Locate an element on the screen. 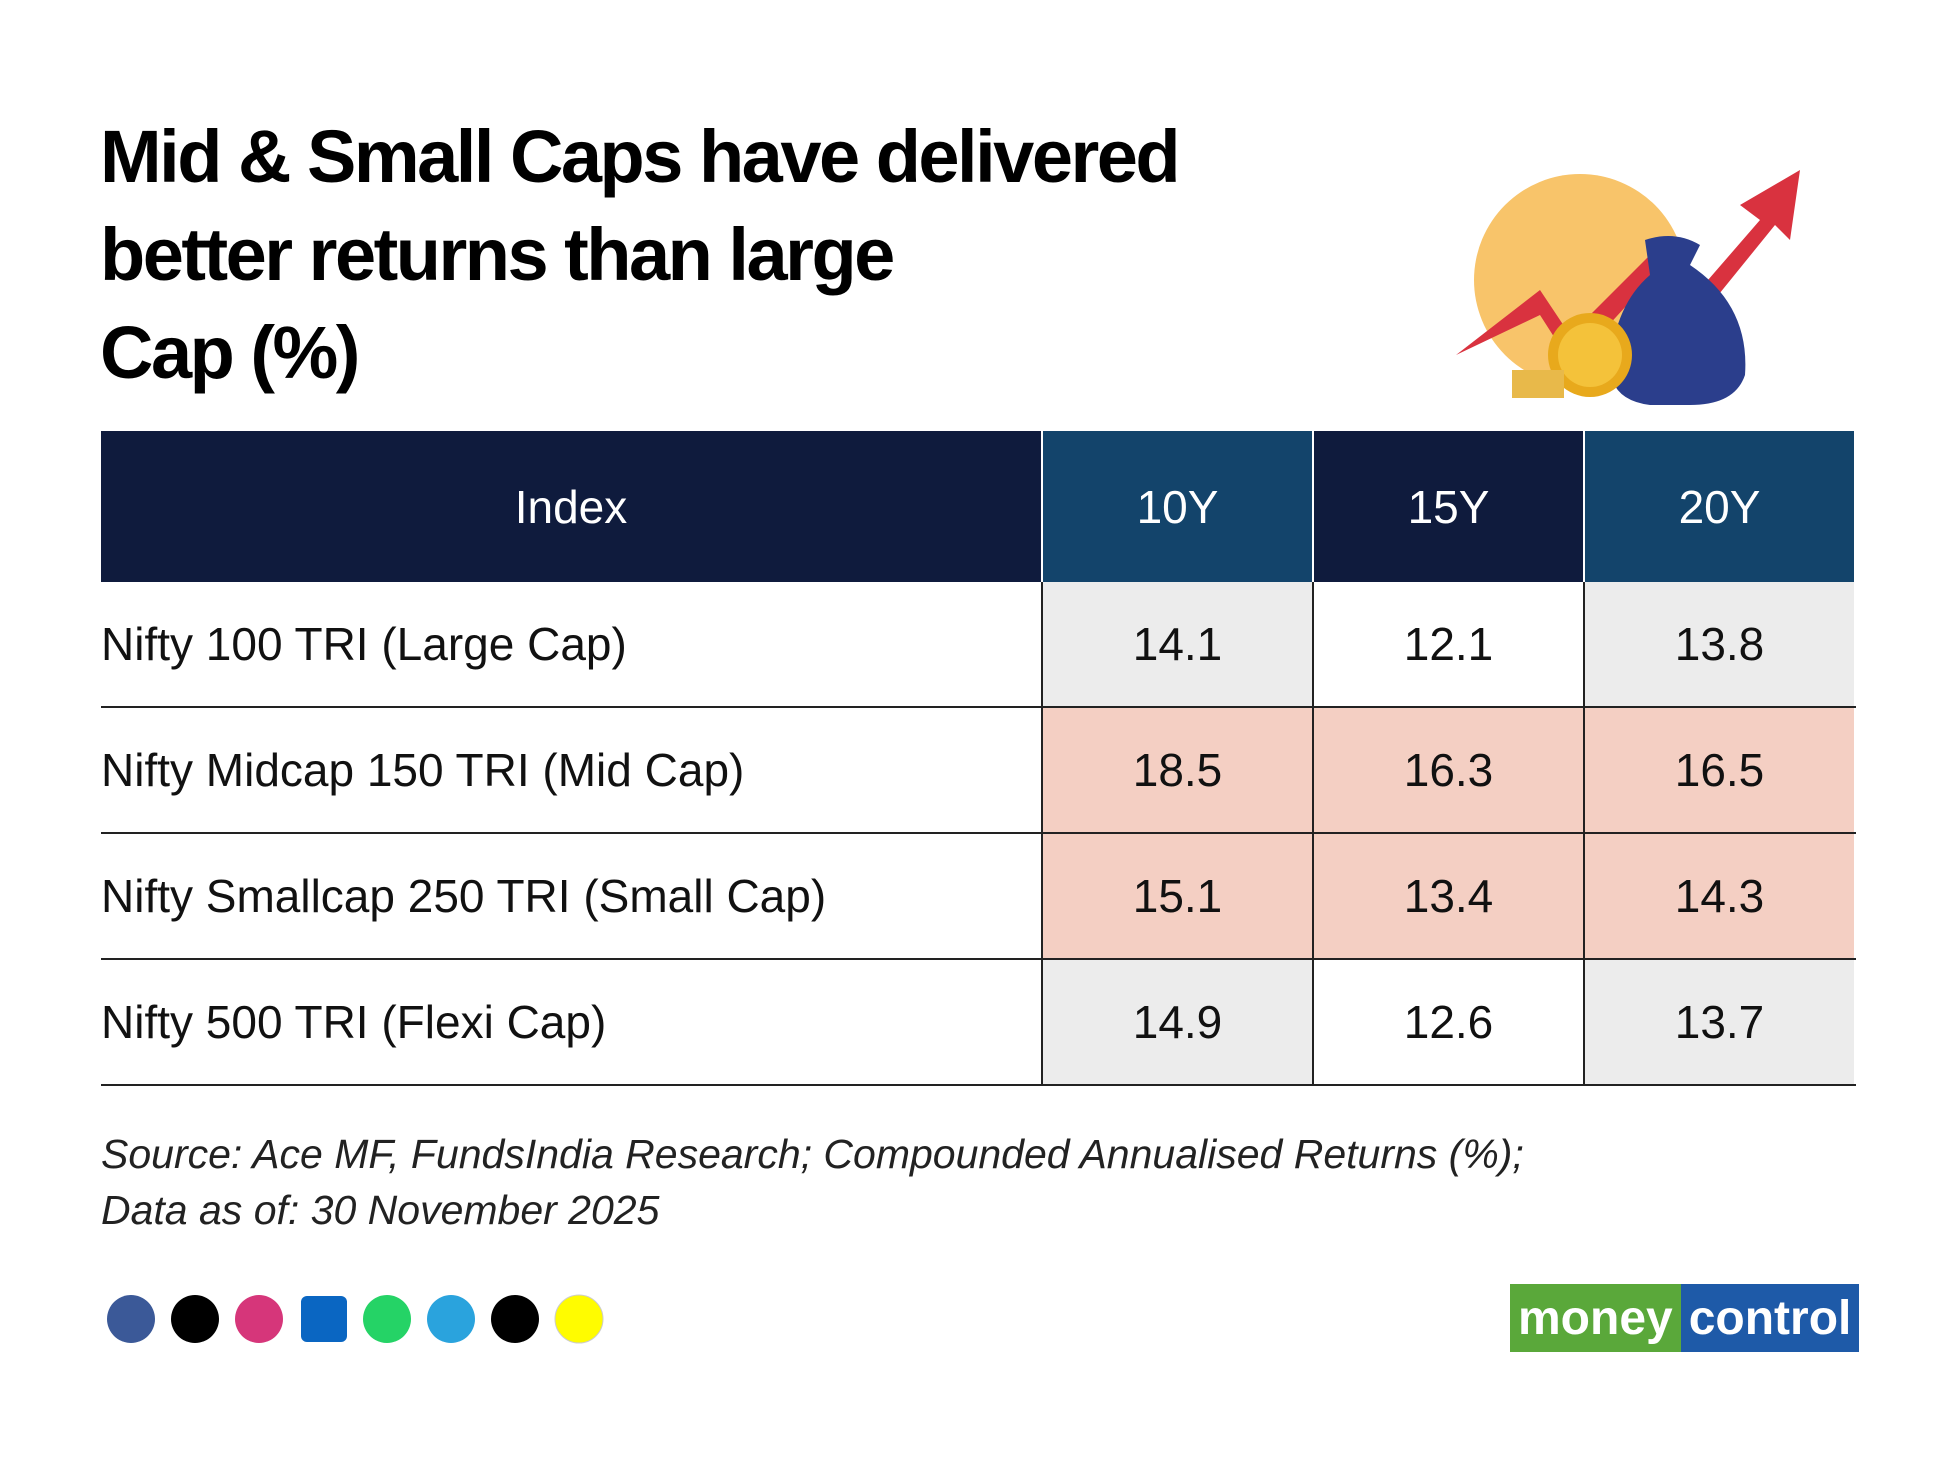  value-cell: 15.1 is located at coordinates (1176, 896).